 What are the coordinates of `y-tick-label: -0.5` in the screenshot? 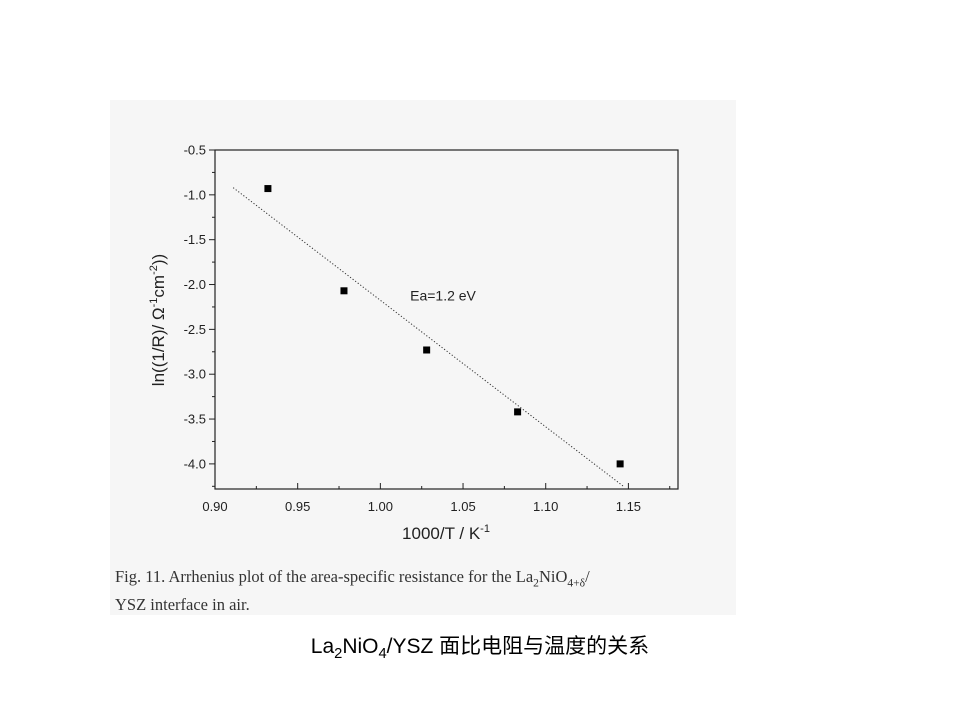 It's located at (195, 150).